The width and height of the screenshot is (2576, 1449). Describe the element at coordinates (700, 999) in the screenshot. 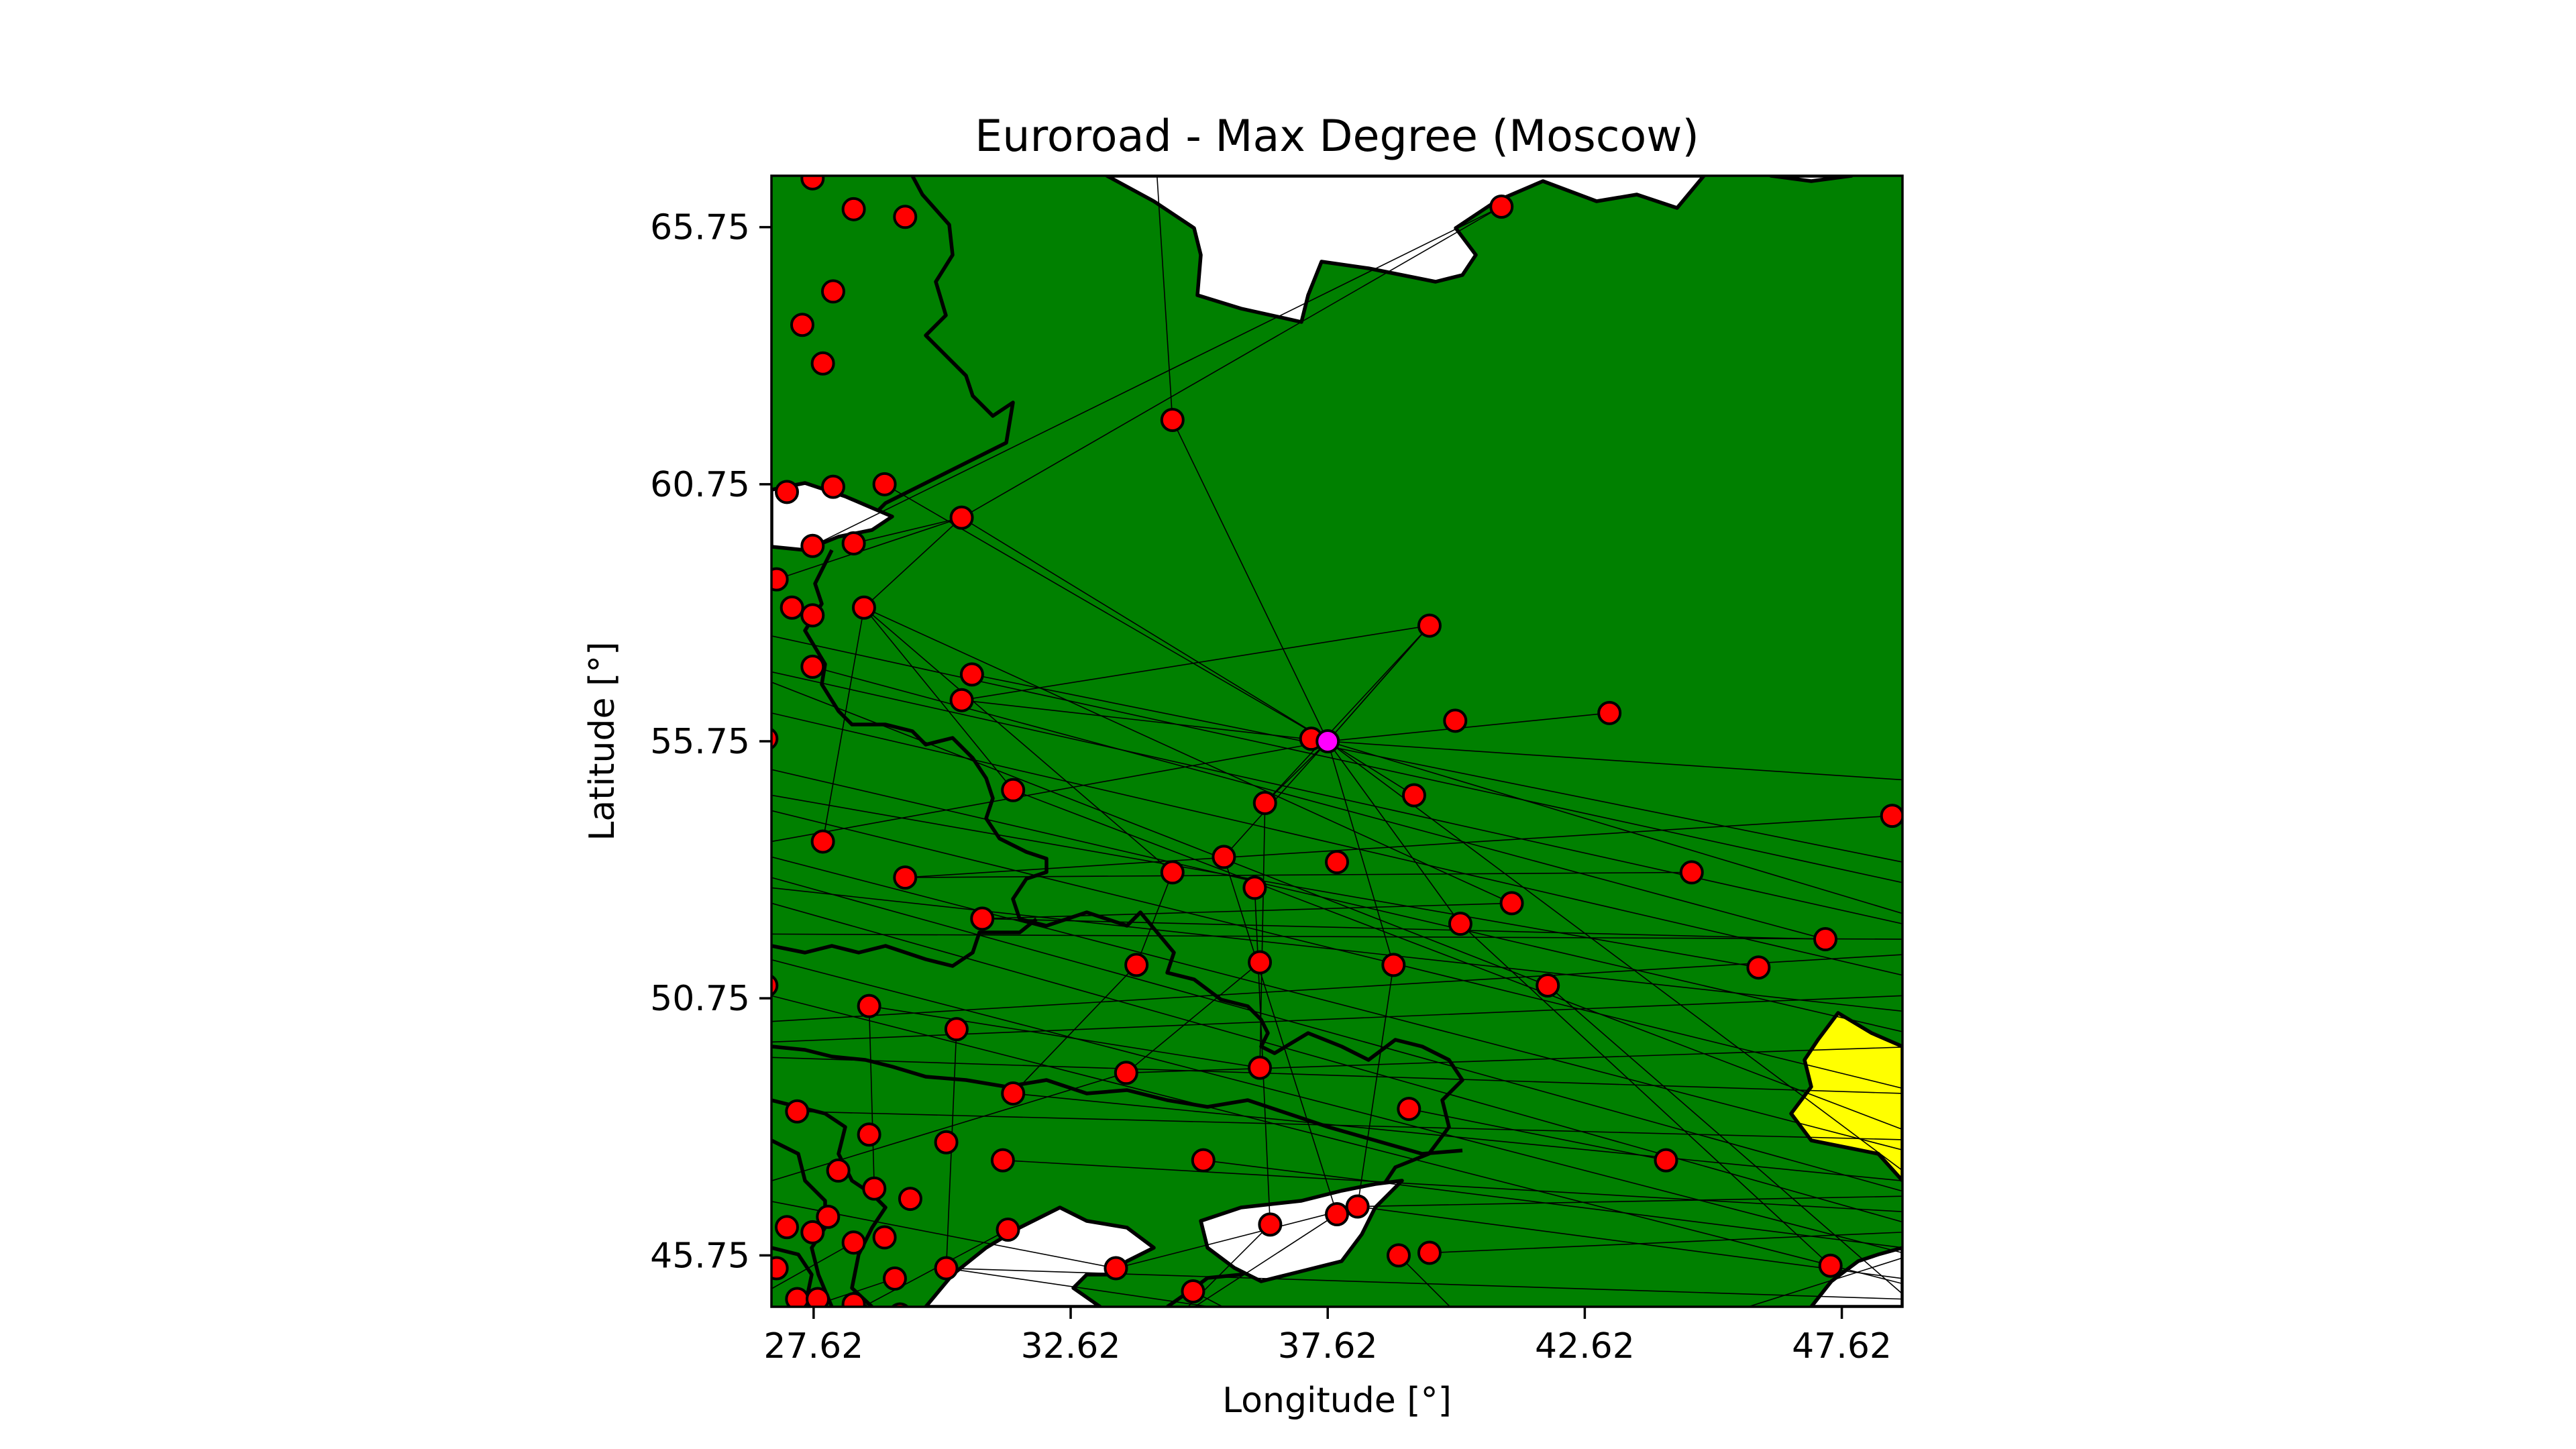

I see `y-tick-label: 50.75` at that location.